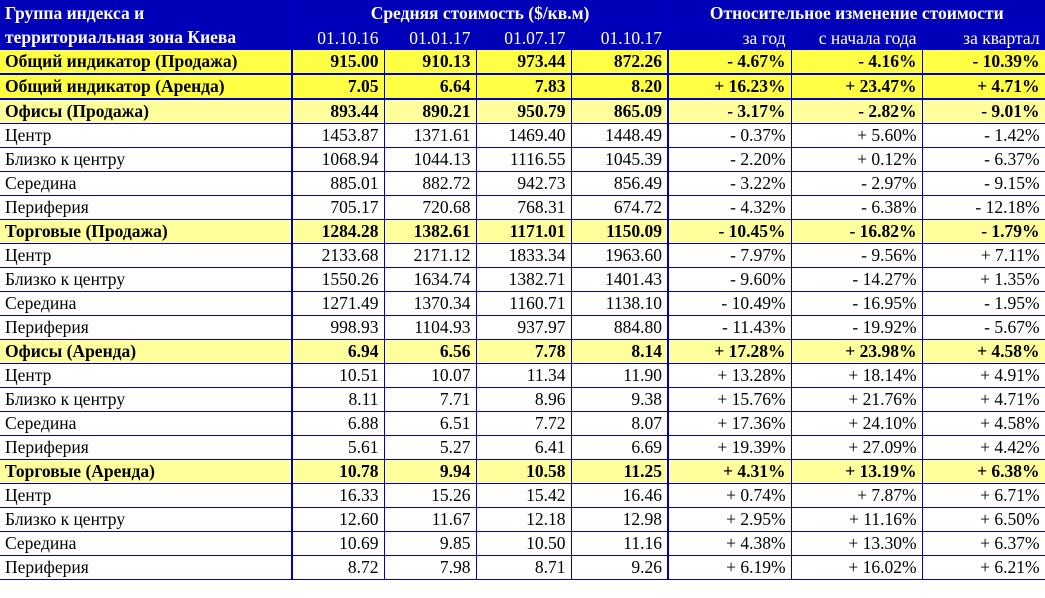  What do you see at coordinates (338, 375) in the screenshot?
I see `value-cell: 10.51` at bounding box center [338, 375].